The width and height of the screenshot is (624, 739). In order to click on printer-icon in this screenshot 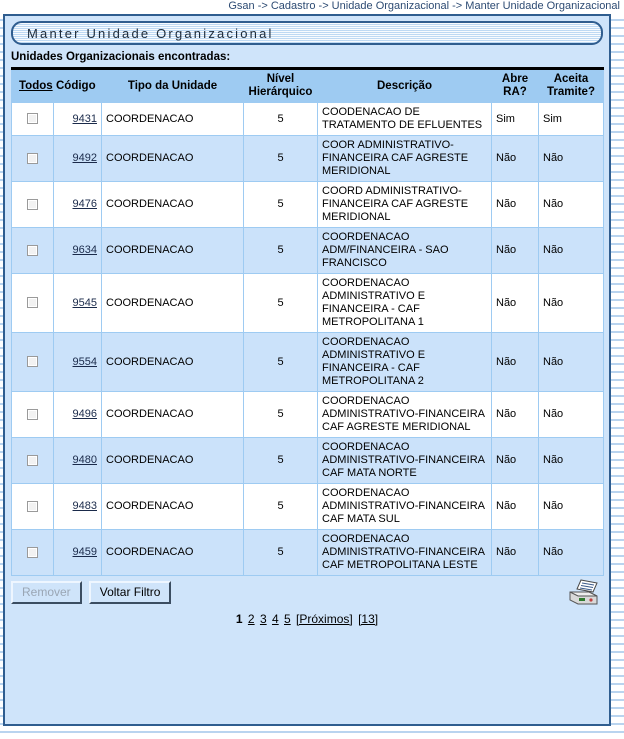, I will do `click(584, 594)`.